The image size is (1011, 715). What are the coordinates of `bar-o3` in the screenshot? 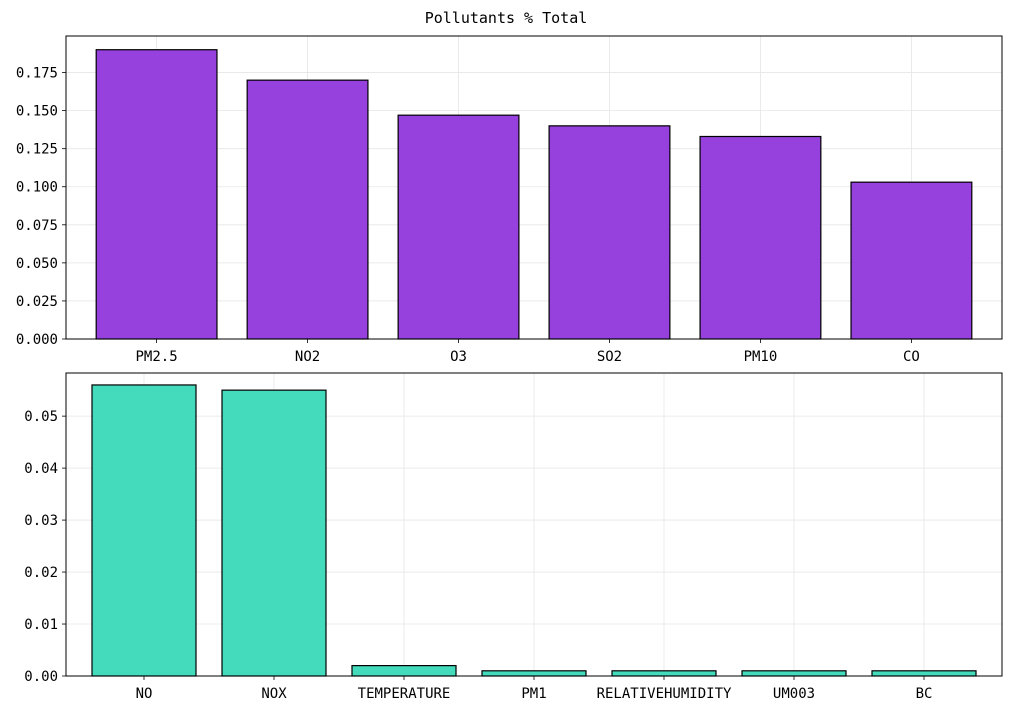 It's located at (458, 227).